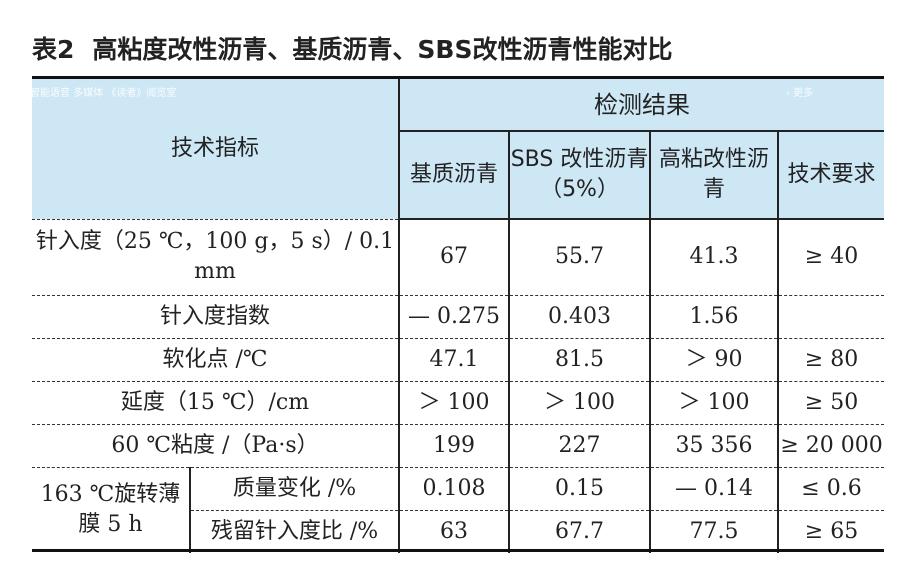 The image size is (921, 573). Describe the element at coordinates (715, 446) in the screenshot. I see `cell-highvisc: 35 356` at that location.